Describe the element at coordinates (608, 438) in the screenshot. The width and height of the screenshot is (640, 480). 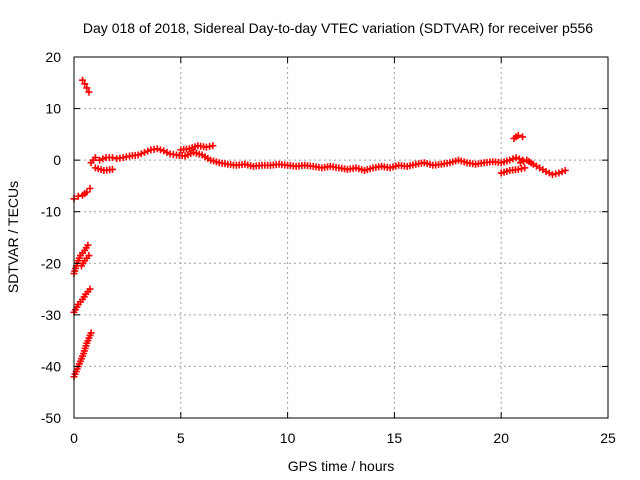
I see `x-tick-label: 25` at that location.